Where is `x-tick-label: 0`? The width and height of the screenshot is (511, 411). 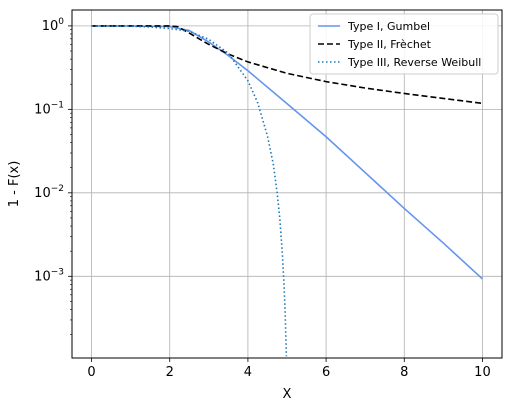
x-tick-label: 0 is located at coordinates (91, 372).